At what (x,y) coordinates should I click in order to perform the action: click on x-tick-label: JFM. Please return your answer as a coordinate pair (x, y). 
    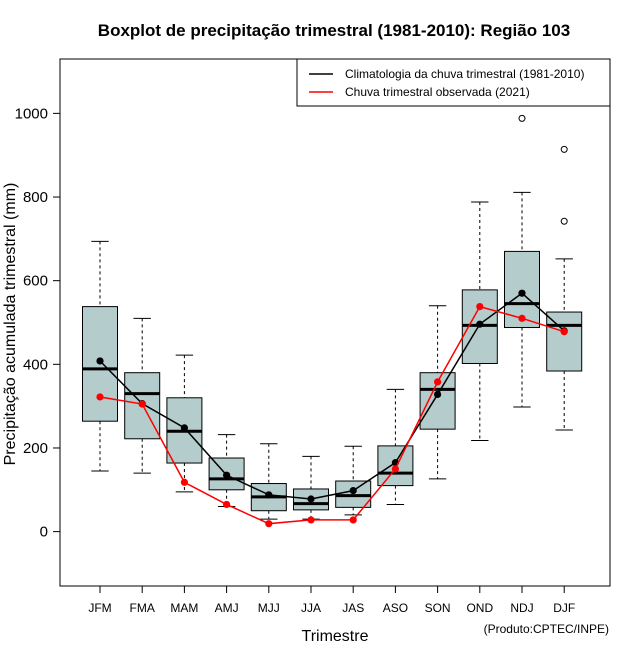
    Looking at the image, I should click on (99, 608).